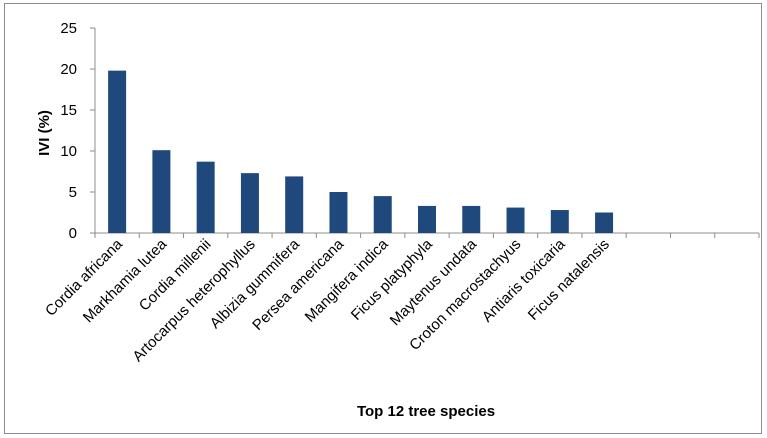 Image resolution: width=767 pixels, height=438 pixels. I want to click on y-tick-label: 25, so click(68, 28).